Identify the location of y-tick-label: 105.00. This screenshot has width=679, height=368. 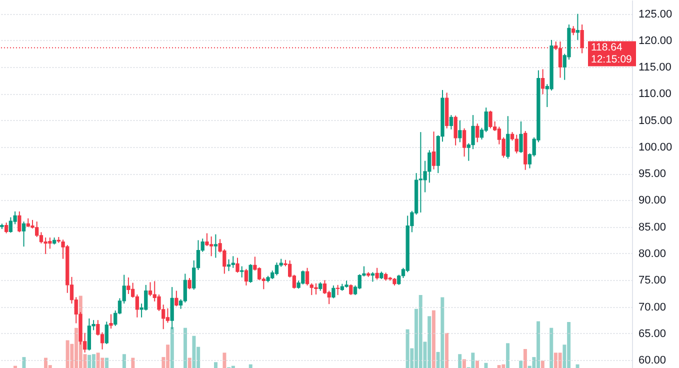
(655, 120).